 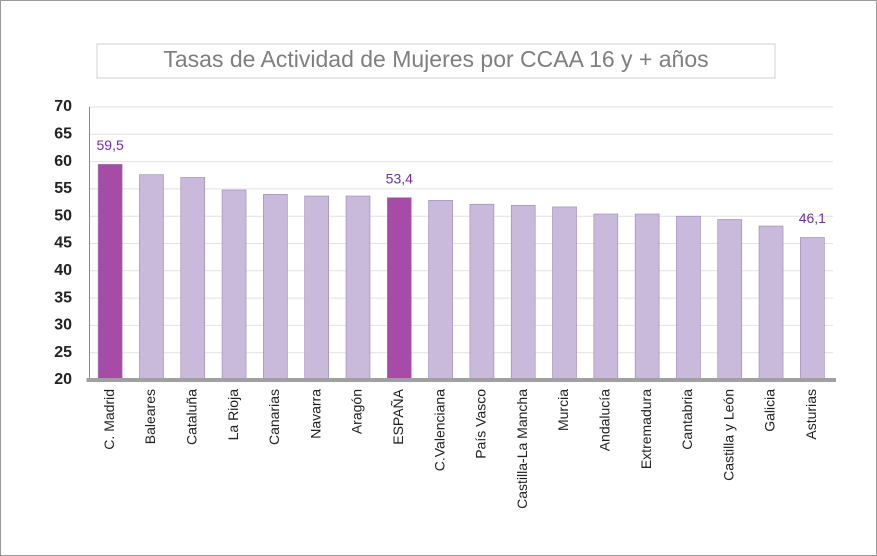 What do you see at coordinates (811, 414) in the screenshot?
I see `x-tick-label: Asturias` at bounding box center [811, 414].